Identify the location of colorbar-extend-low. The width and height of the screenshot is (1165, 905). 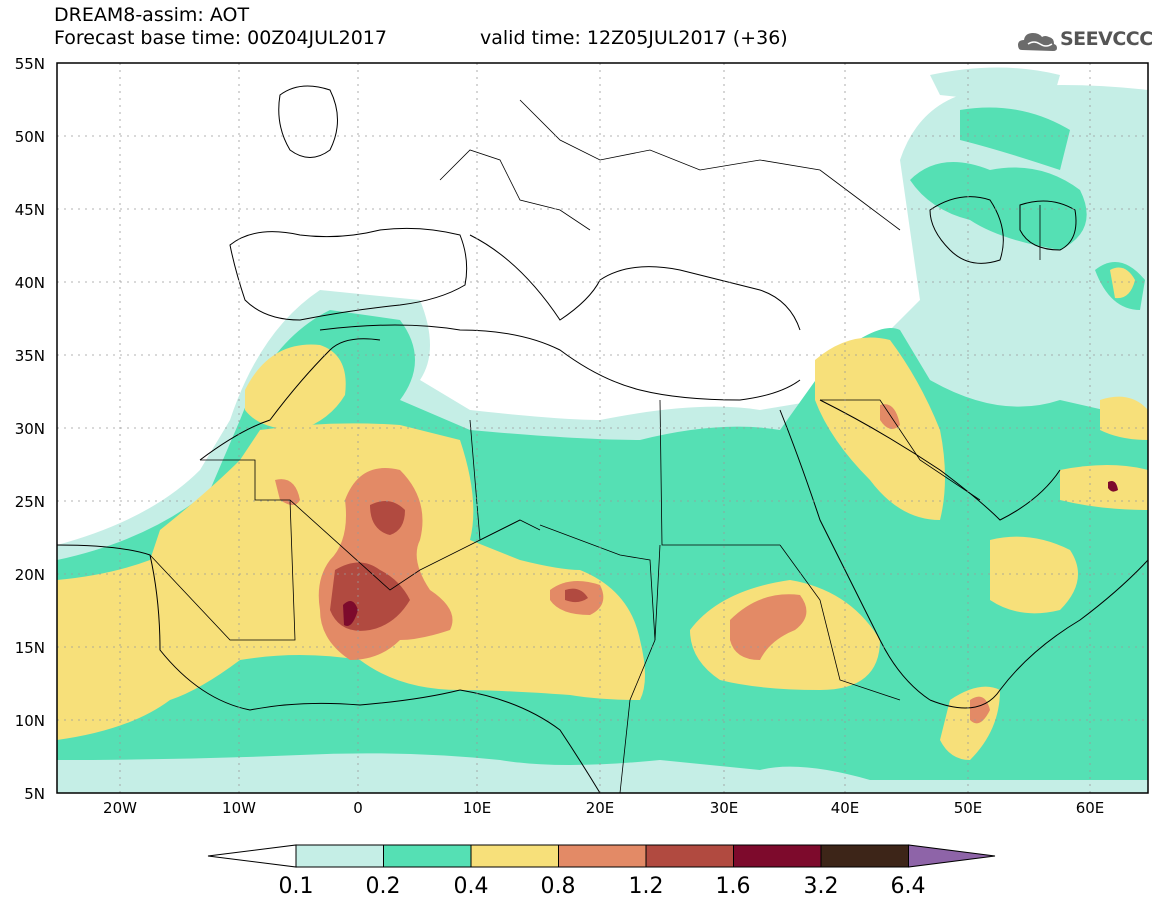
(252, 856).